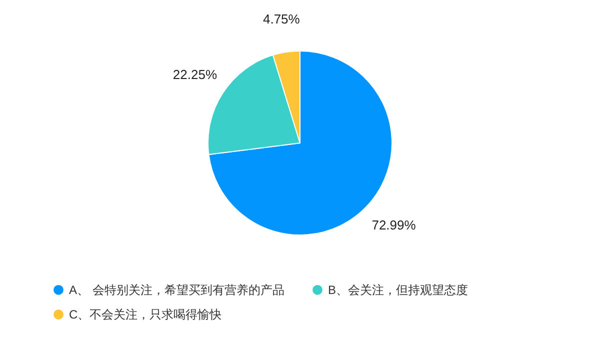 This screenshot has width=600, height=340. I want to click on data-label: 72.99%, so click(394, 225).